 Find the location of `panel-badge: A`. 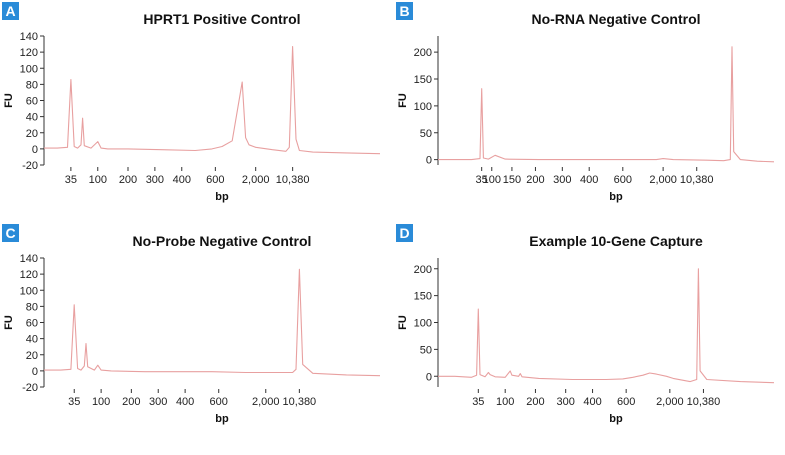

panel-badge: A is located at coordinates (10, 11).